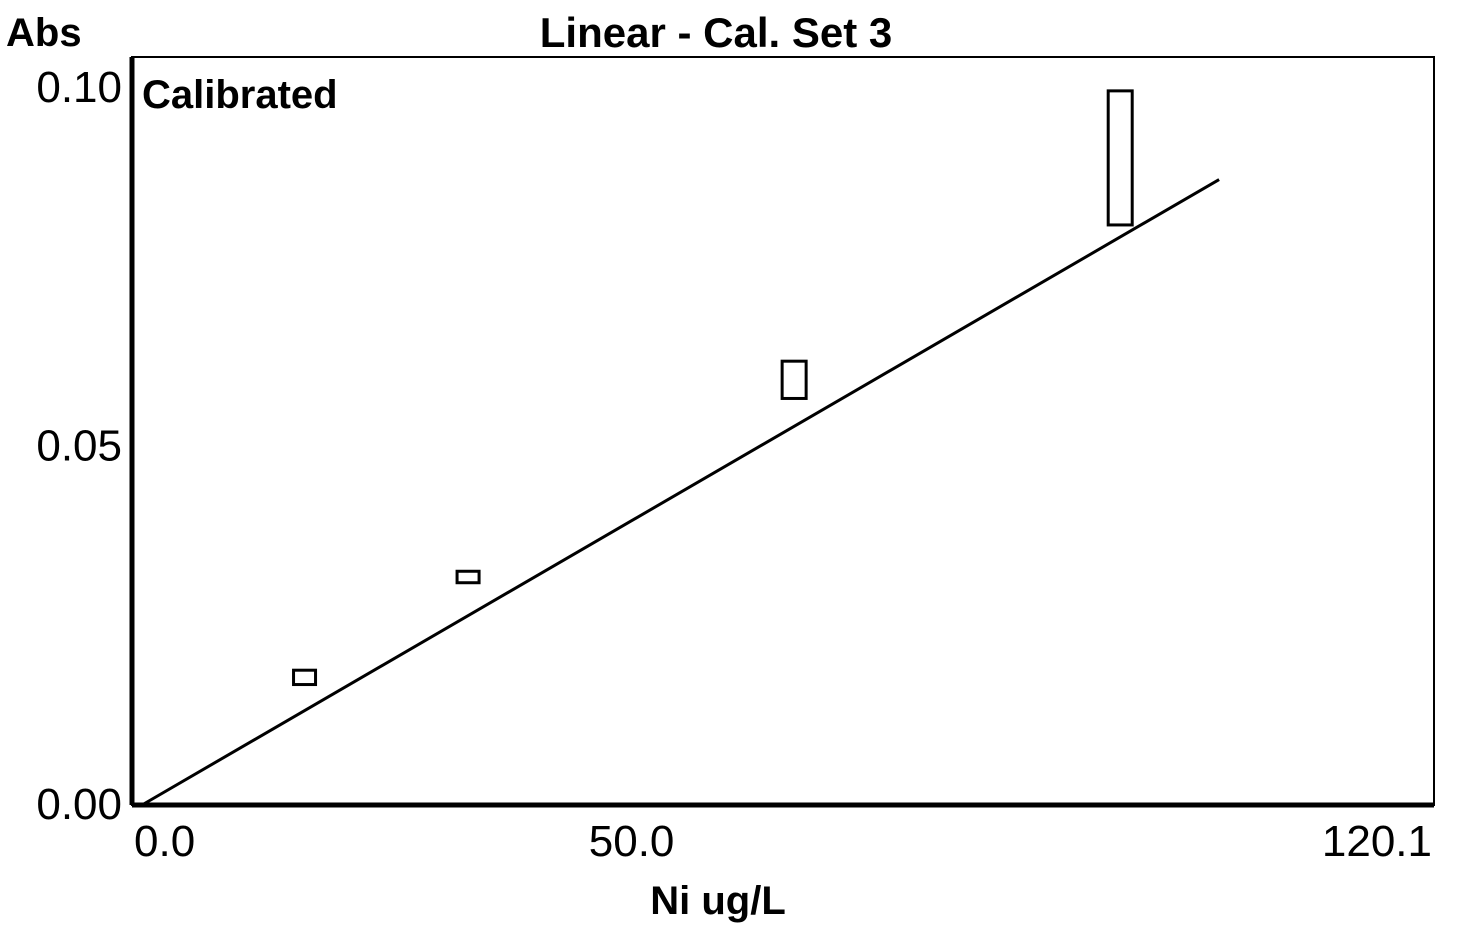 This screenshot has width=1470, height=935. What do you see at coordinates (632, 841) in the screenshot?
I see `x-tick-label: 50.0` at bounding box center [632, 841].